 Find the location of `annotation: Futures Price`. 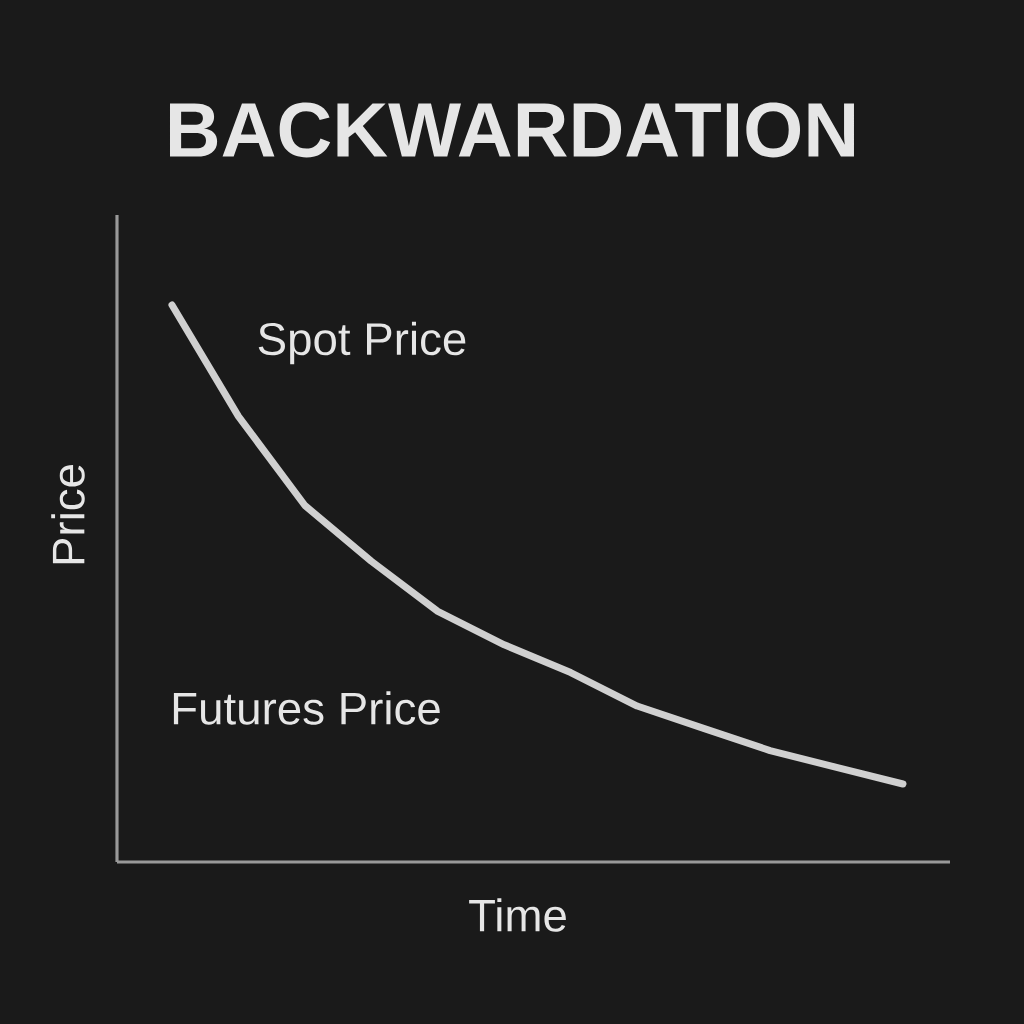

annotation: Futures Price is located at coordinates (306, 708).